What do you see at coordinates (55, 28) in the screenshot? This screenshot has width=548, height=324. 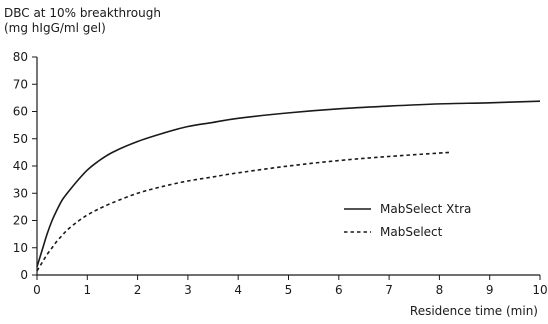 I see `y-axis-label-line2: (mg hIgG/ml gel)` at bounding box center [55, 28].